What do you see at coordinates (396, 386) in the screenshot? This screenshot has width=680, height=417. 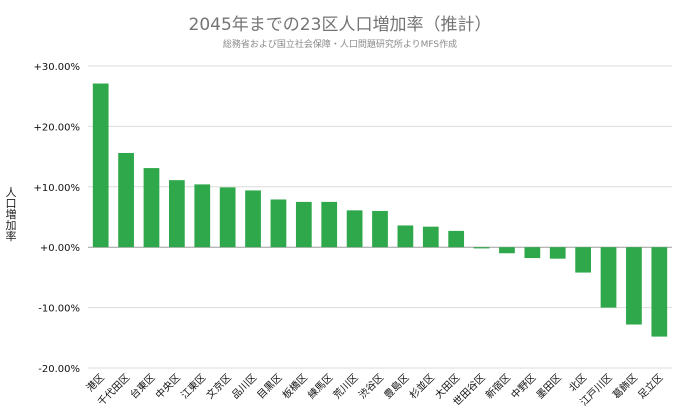 I see `x-tick-label: 豊島区` at bounding box center [396, 386].